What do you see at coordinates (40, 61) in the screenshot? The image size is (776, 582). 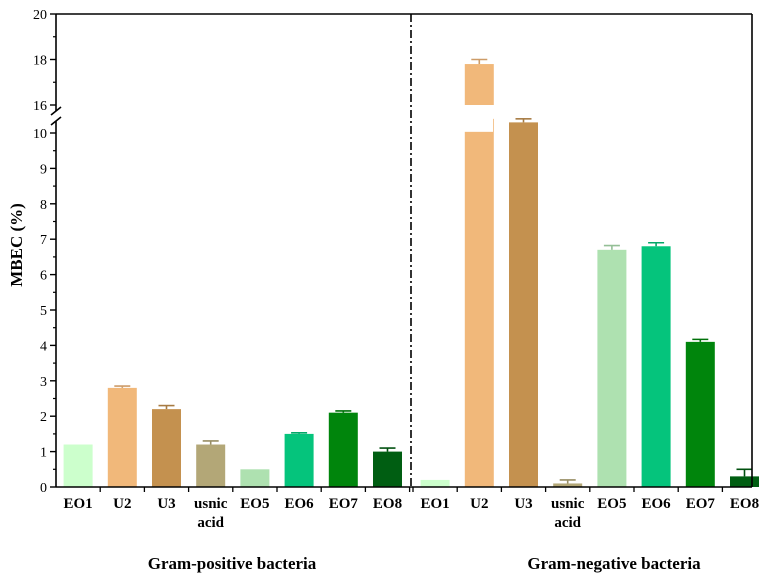 I see `y-tick-label-18: 18` at bounding box center [40, 61].